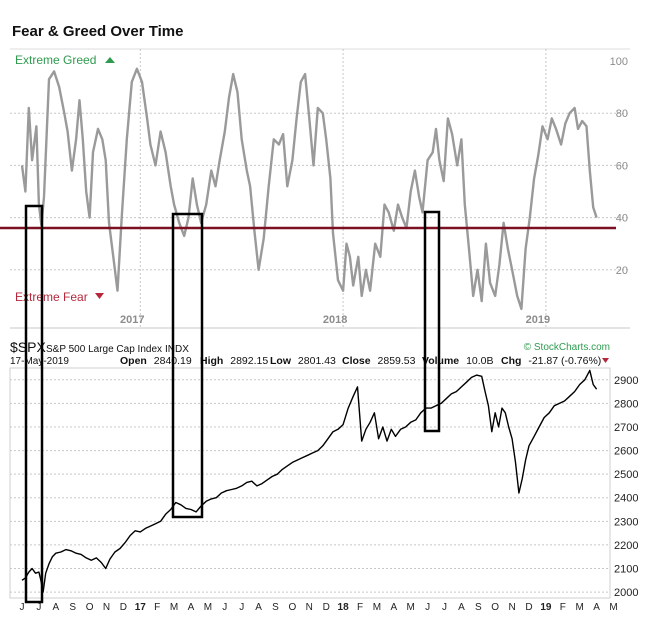 Image resolution: width=660 pixels, height=629 pixels. What do you see at coordinates (626, 487) in the screenshot?
I see `spx-y-tick-labels: 2000 2100 2200 2300 2400 2500 2600 2700 2800 2900` at bounding box center [626, 487].